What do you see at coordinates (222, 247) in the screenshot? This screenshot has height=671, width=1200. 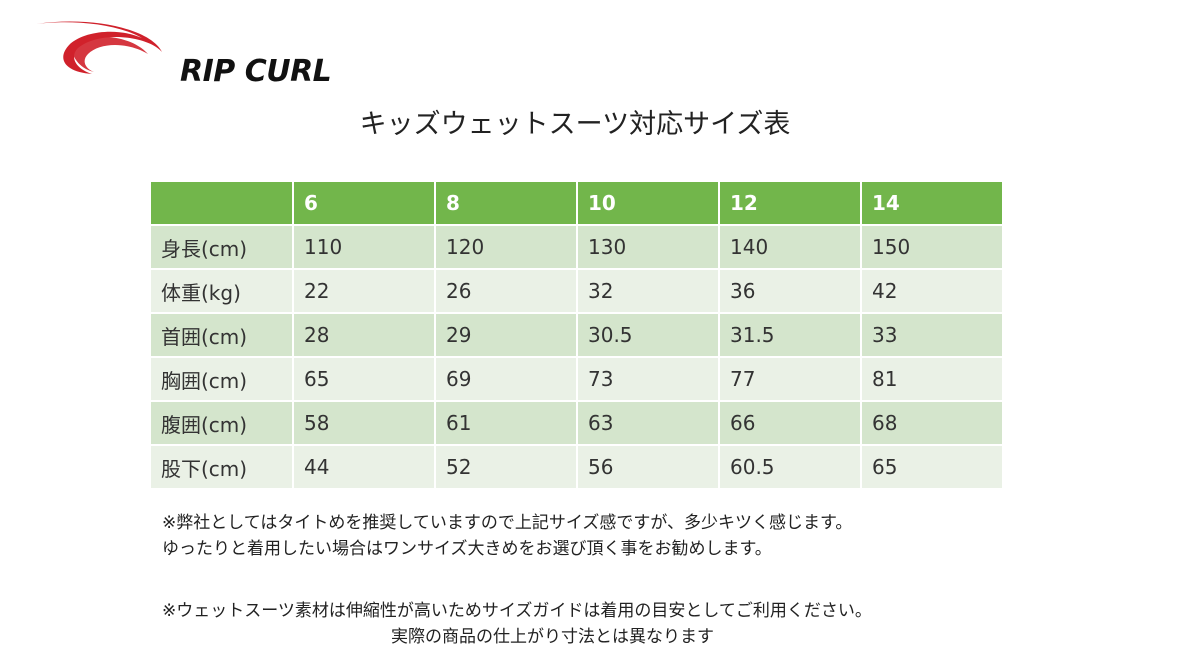 I see `row-label: 身長(cm)` at bounding box center [222, 247].